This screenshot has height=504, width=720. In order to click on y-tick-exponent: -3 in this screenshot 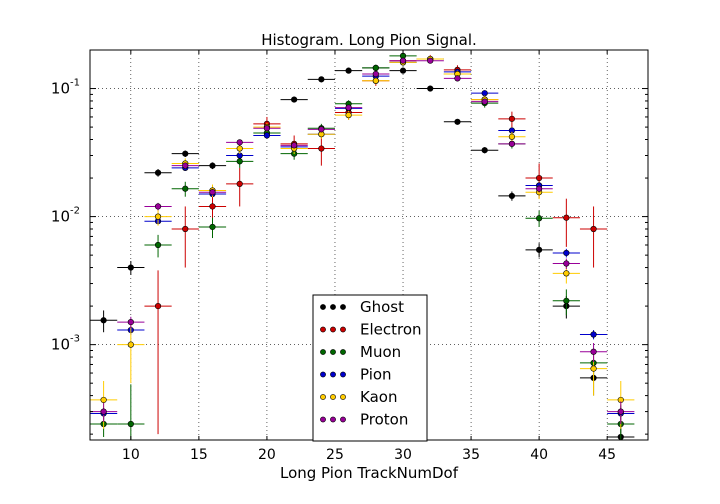, I will do `click(75, 339)`.